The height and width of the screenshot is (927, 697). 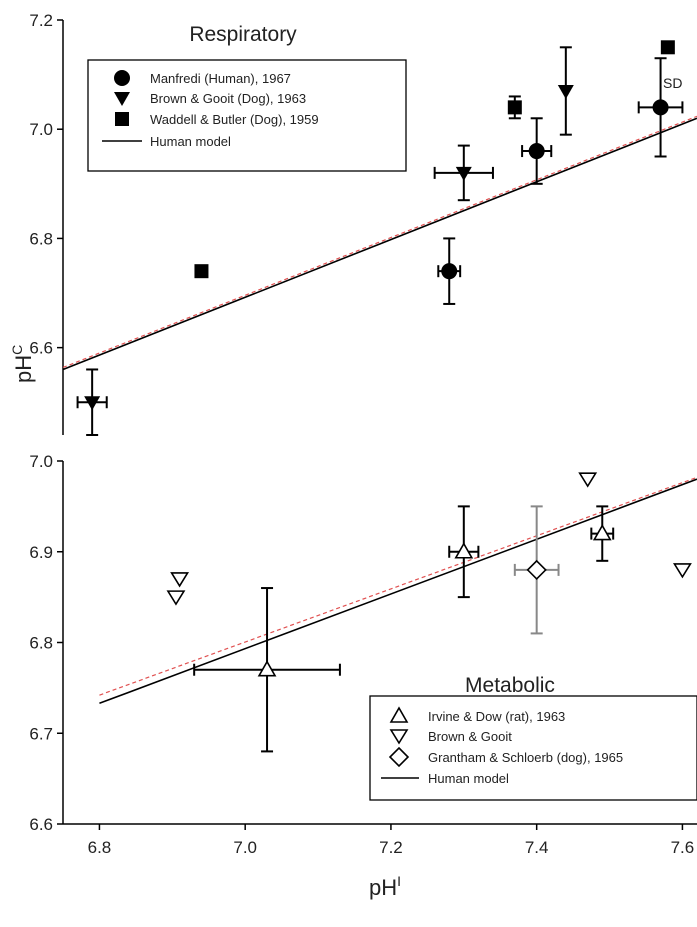 I want to click on legend-marker-filled-circle, so click(x=122, y=78).